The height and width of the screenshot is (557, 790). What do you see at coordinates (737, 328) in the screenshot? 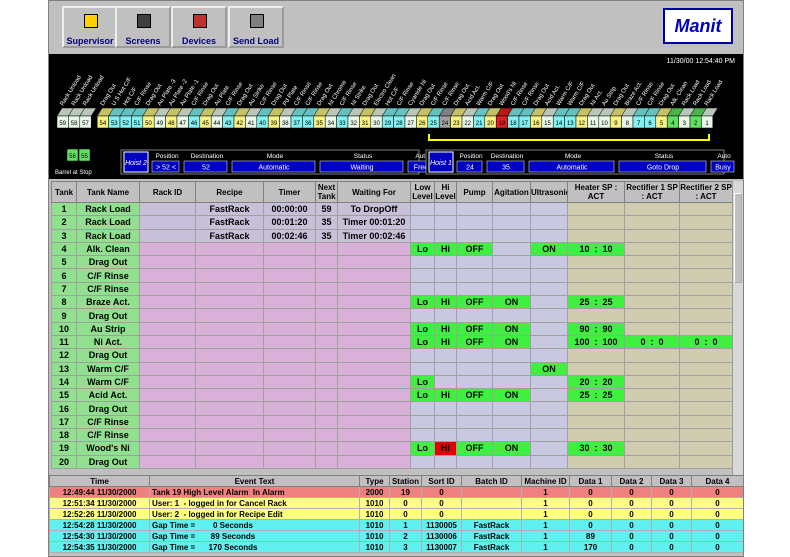
I see `scrollbar` at bounding box center [737, 328].